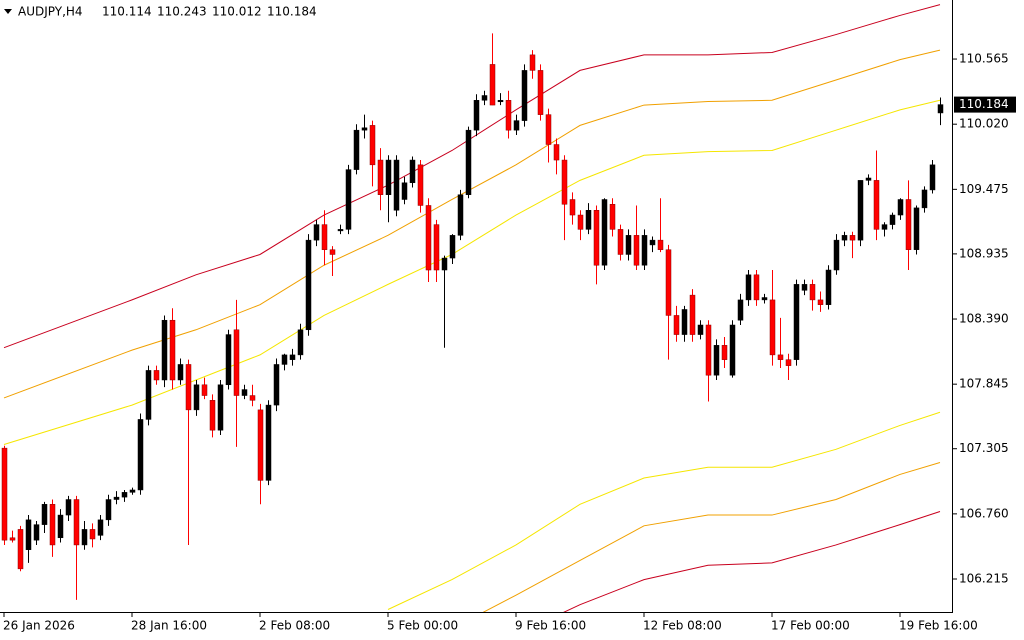  I want to click on y-tick-label: 107.305, so click(984, 448).